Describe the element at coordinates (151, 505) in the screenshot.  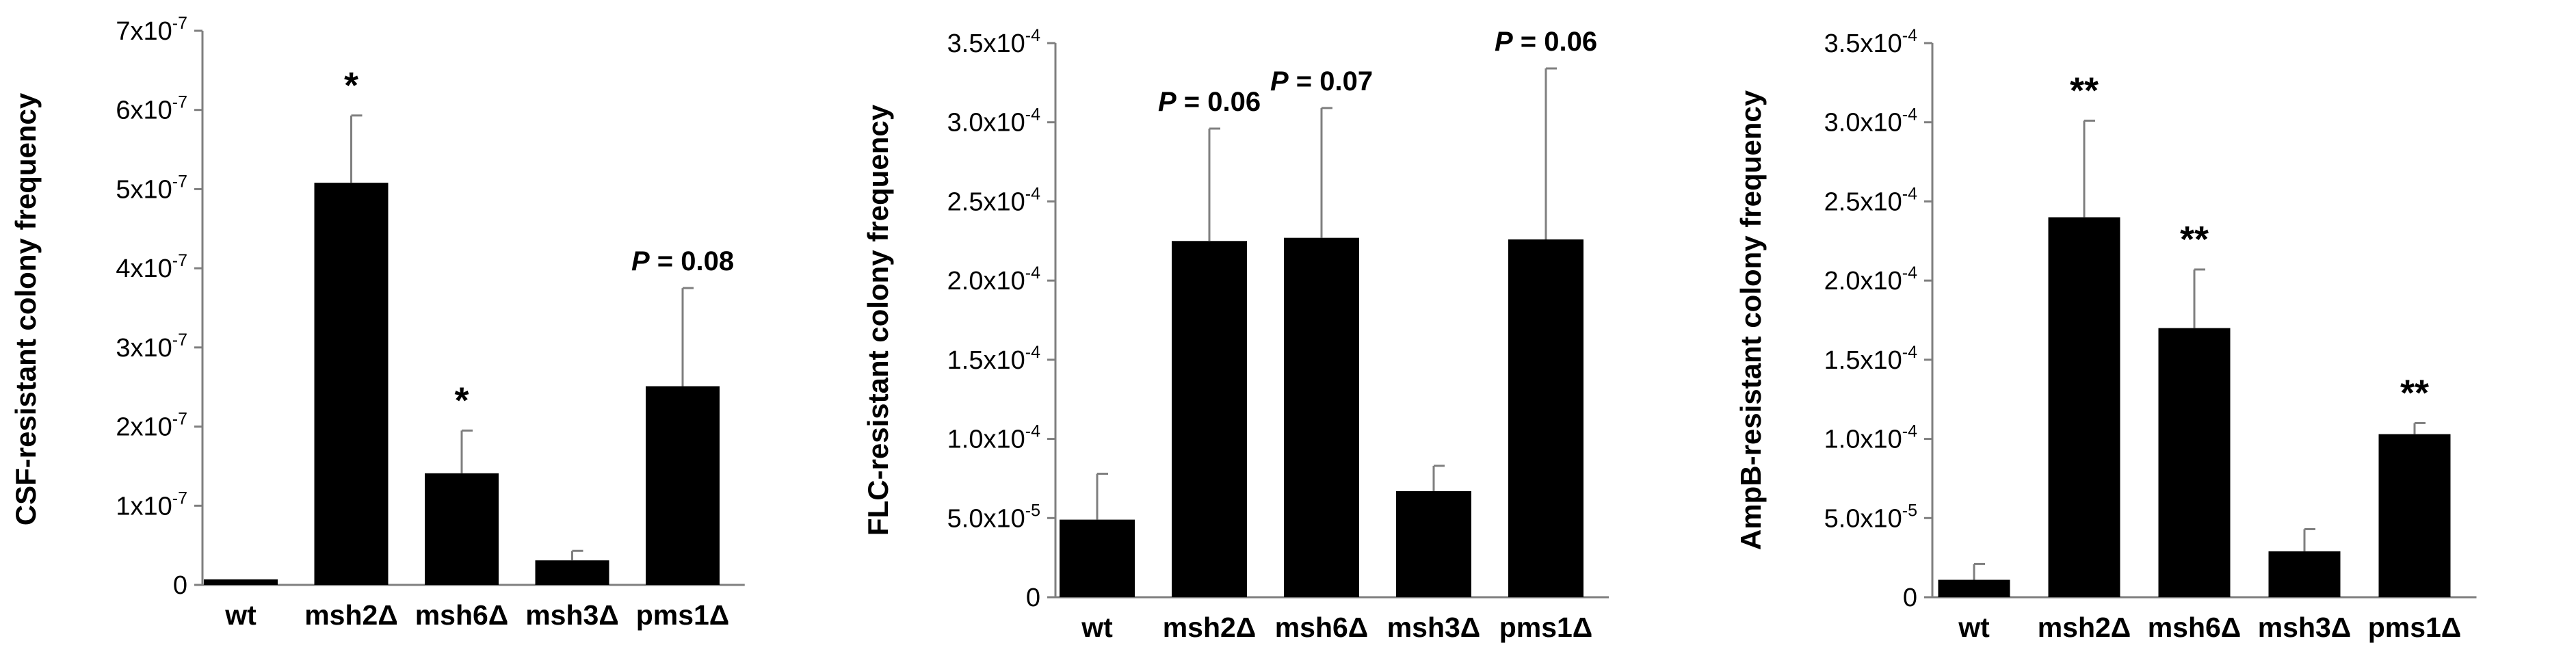
I see `y-tick-label: 1x10⁻⁷` at that location.